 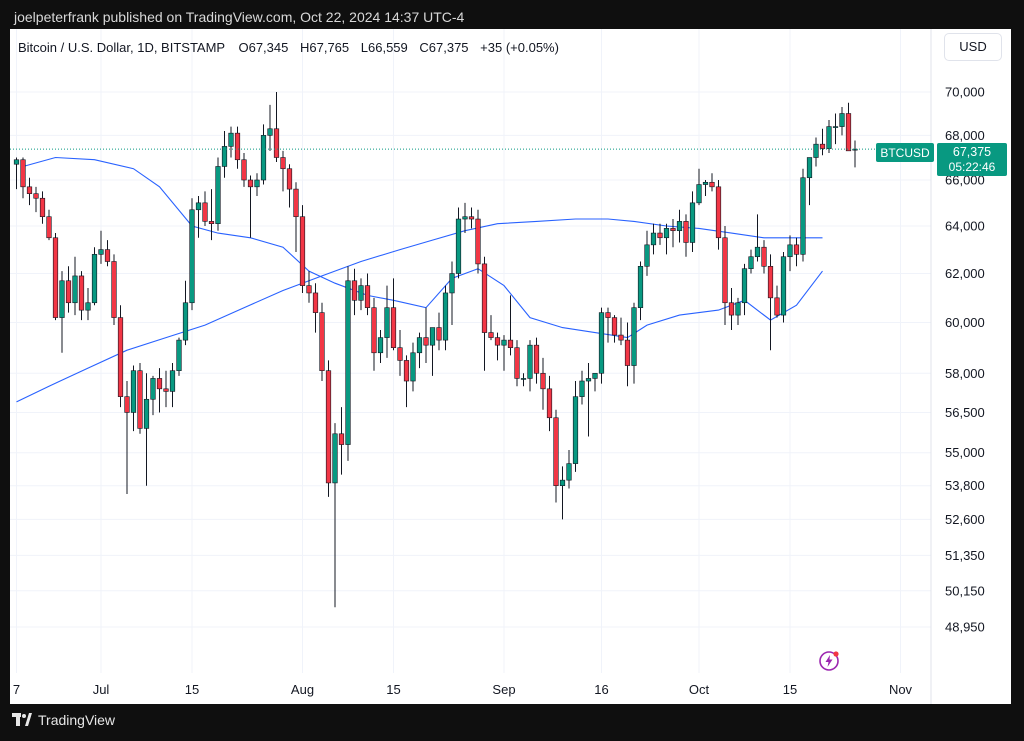 I want to click on price-tag: BTCUSD 67,375 05:22:46, so click(x=941, y=159).